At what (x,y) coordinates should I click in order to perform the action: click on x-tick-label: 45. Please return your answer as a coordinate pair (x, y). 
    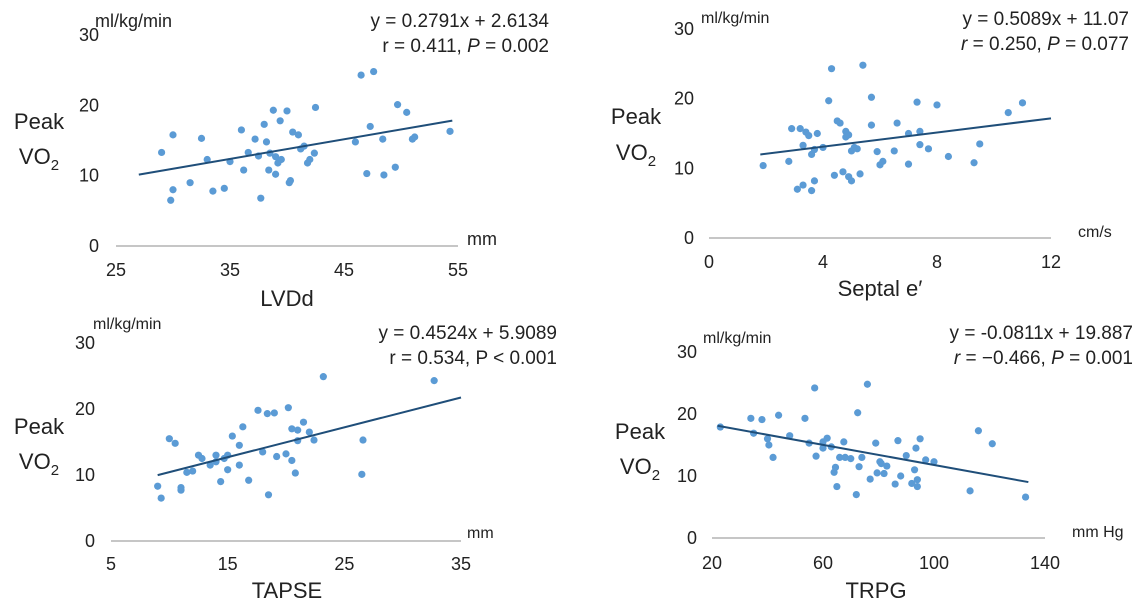
    Looking at the image, I should click on (344, 270).